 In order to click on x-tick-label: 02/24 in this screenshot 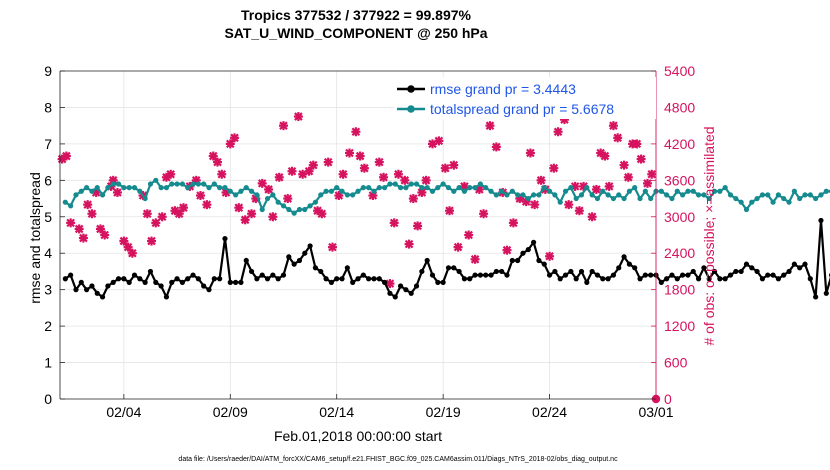, I will do `click(549, 412)`.